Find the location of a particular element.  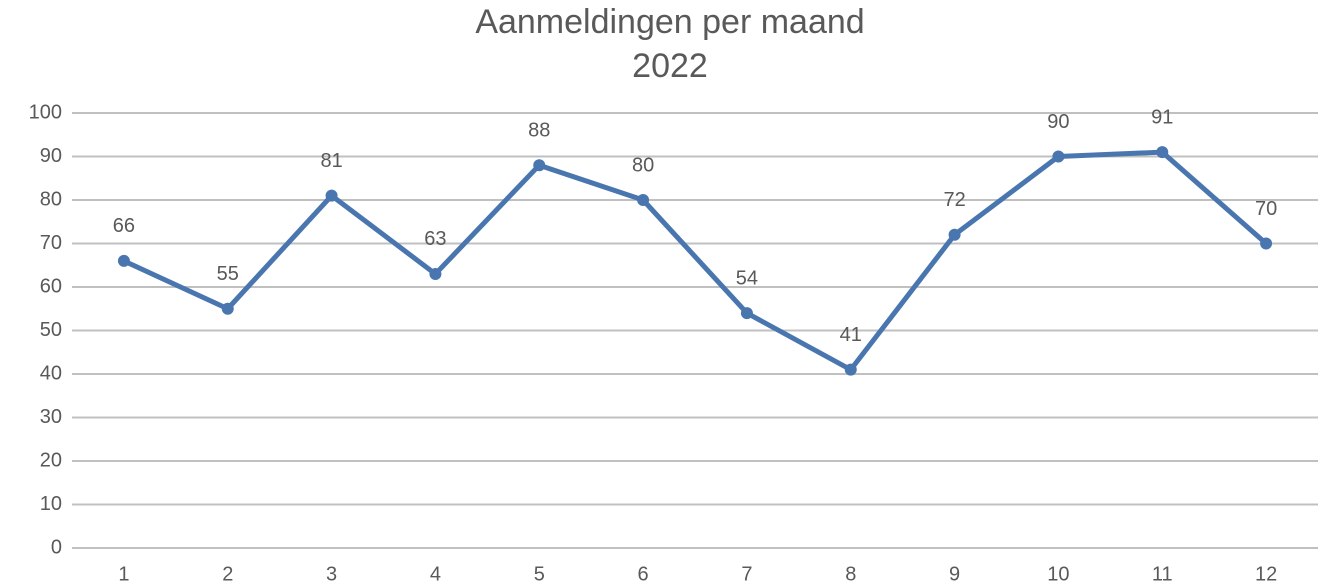

data-label: 54 is located at coordinates (747, 278).